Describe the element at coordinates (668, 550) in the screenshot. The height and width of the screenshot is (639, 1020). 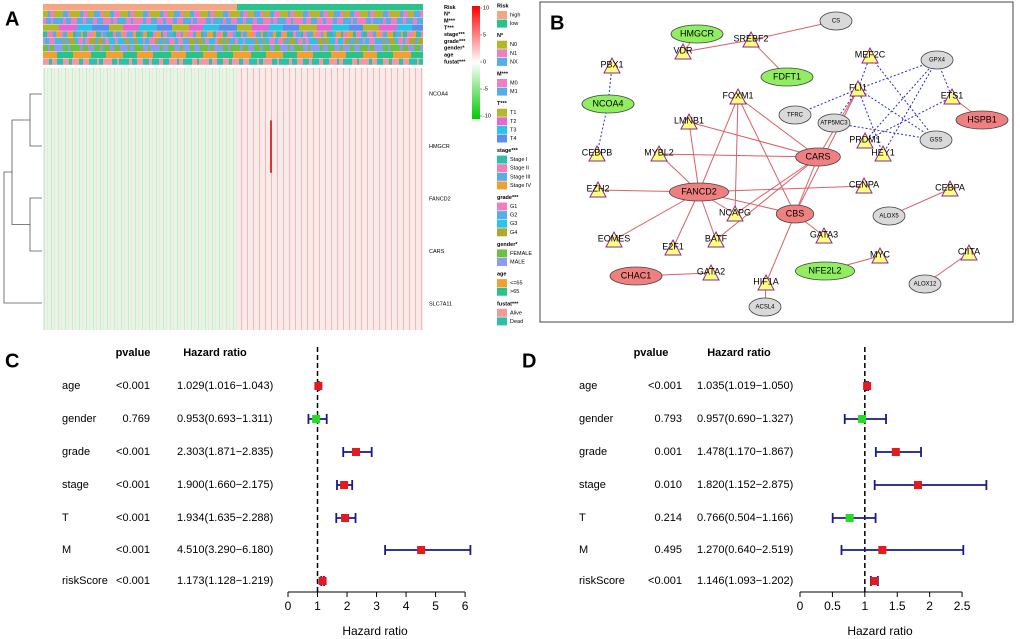
I see `p-value: 0.495` at that location.